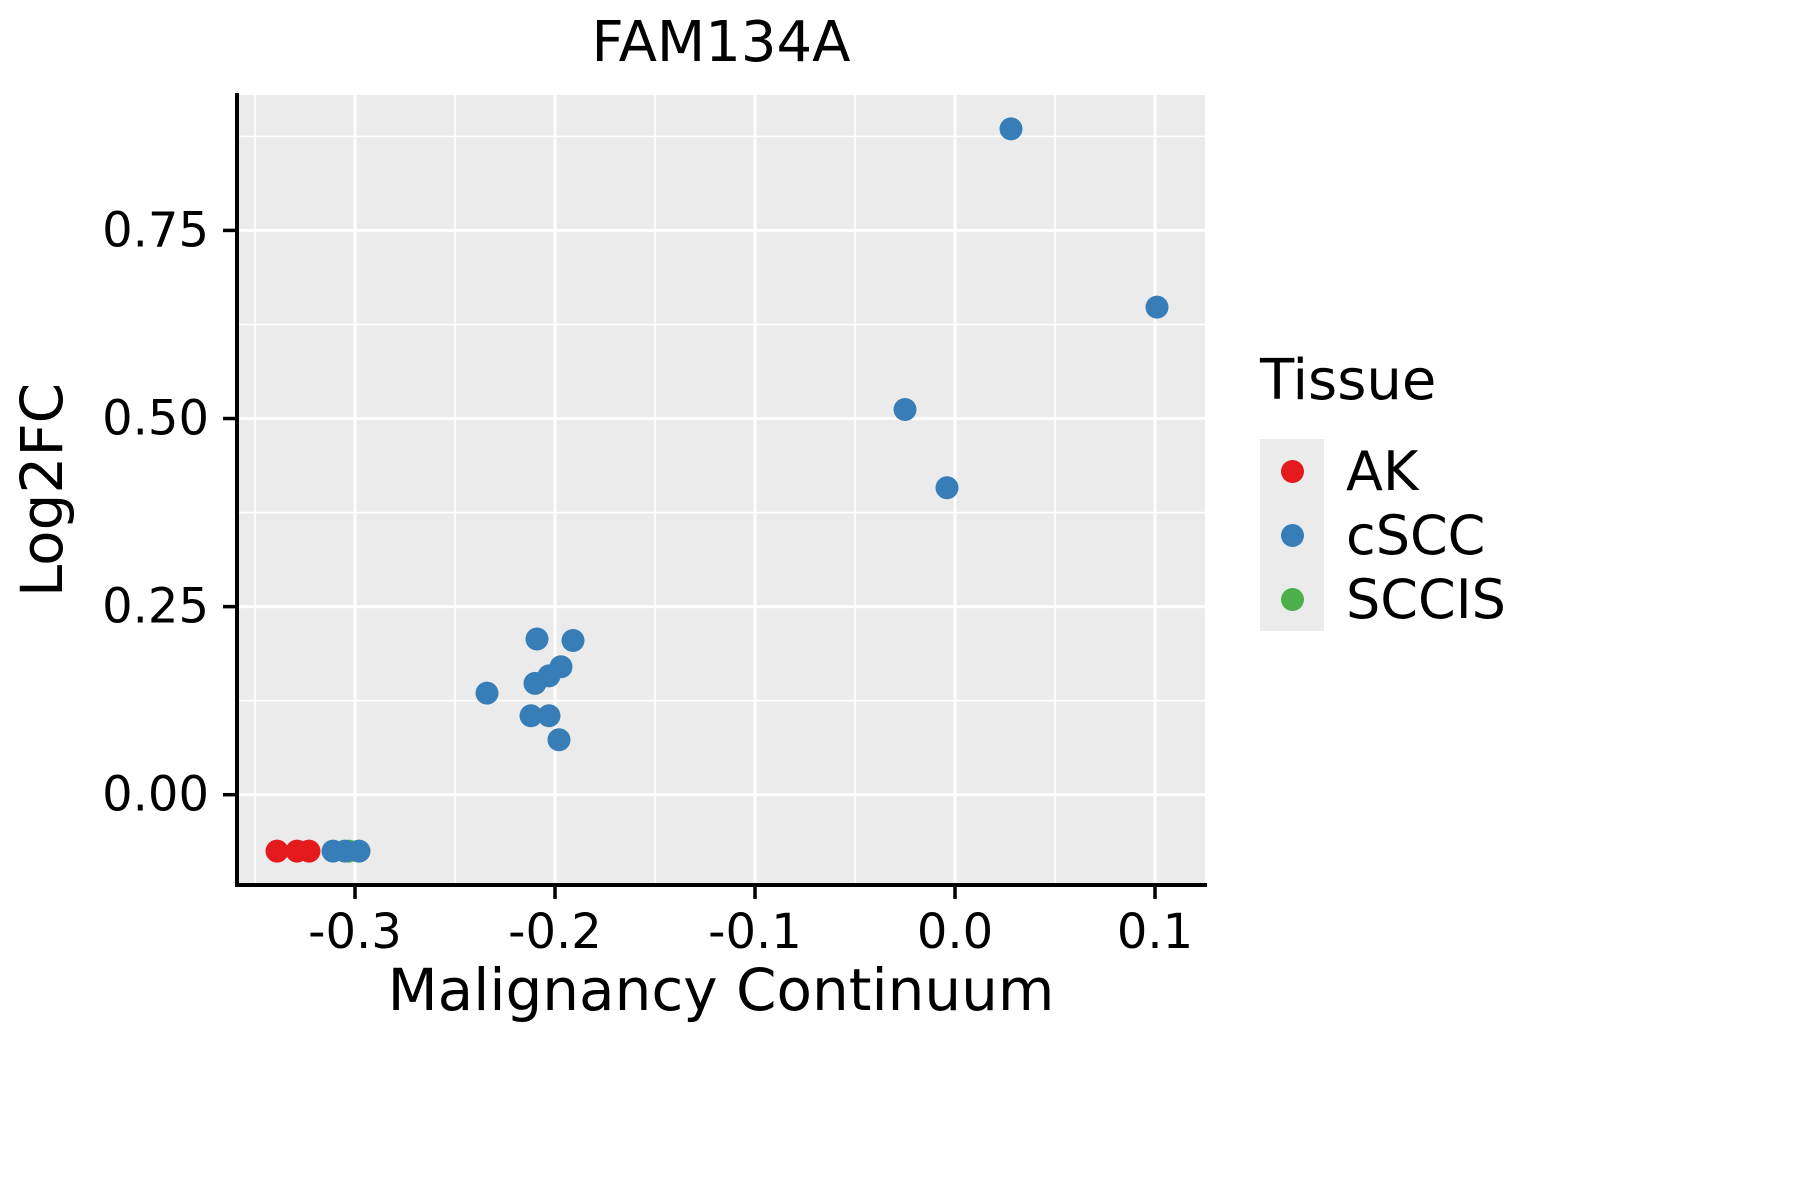 The image size is (1800, 1200). I want to click on legend-item-sccis: SCCIS, so click(1383, 599).